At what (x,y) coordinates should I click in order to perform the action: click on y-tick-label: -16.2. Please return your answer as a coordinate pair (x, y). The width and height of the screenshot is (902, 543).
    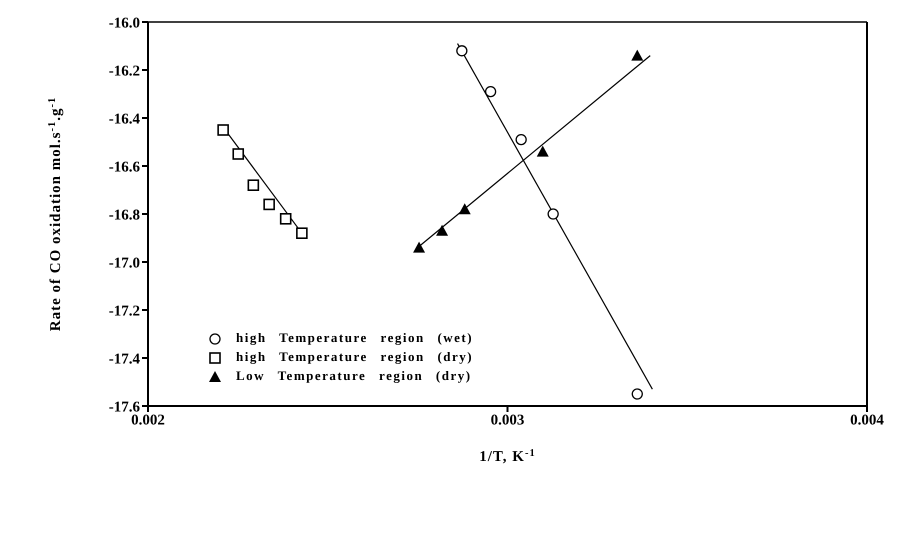
    Looking at the image, I should click on (124, 71).